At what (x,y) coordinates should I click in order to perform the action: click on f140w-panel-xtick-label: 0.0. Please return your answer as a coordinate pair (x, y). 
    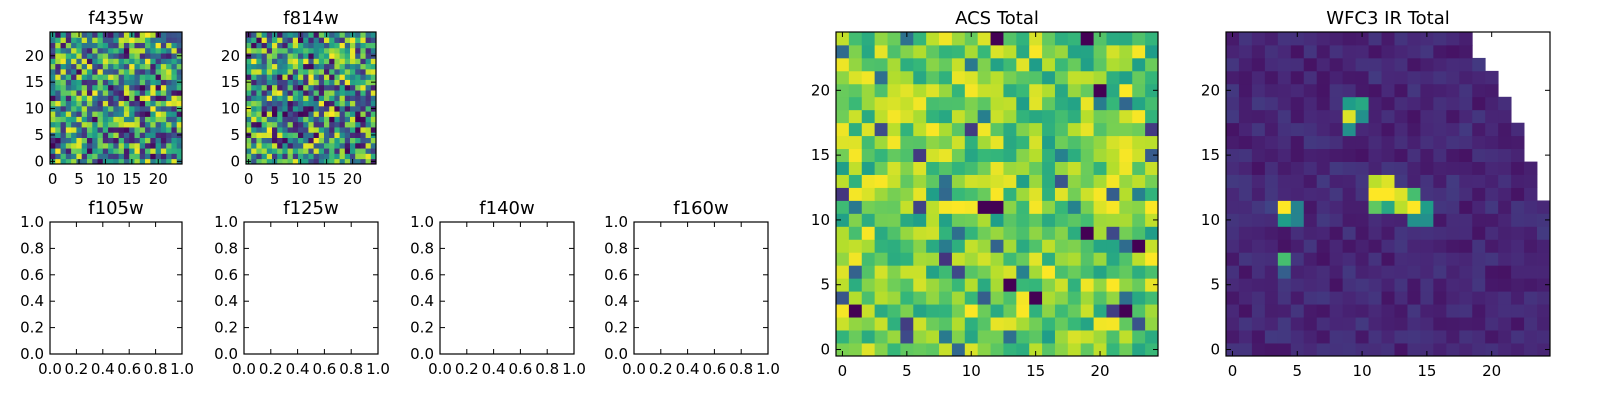
    Looking at the image, I should click on (440, 369).